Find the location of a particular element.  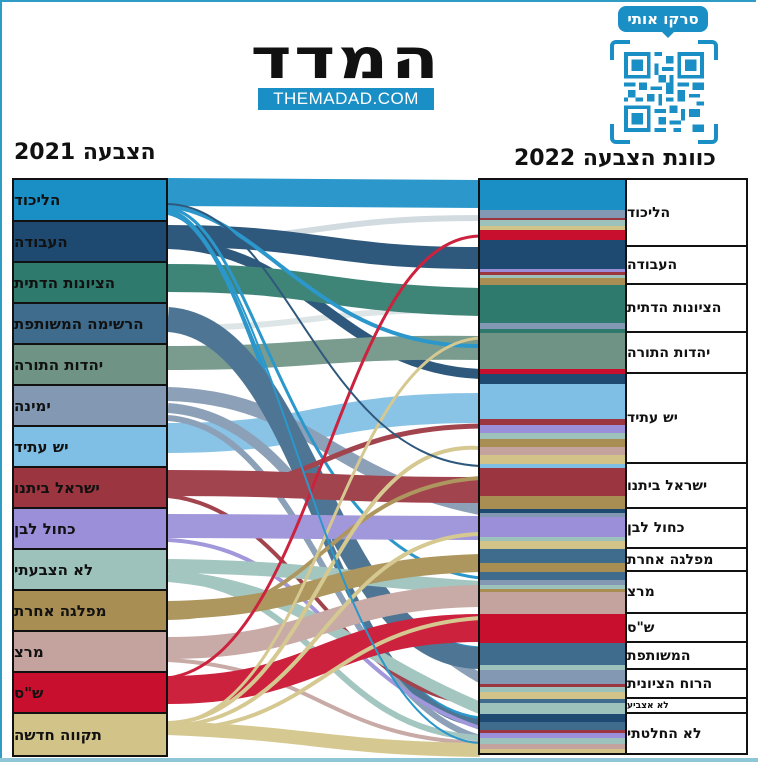

target-node: ש"ס is located at coordinates (686, 628).